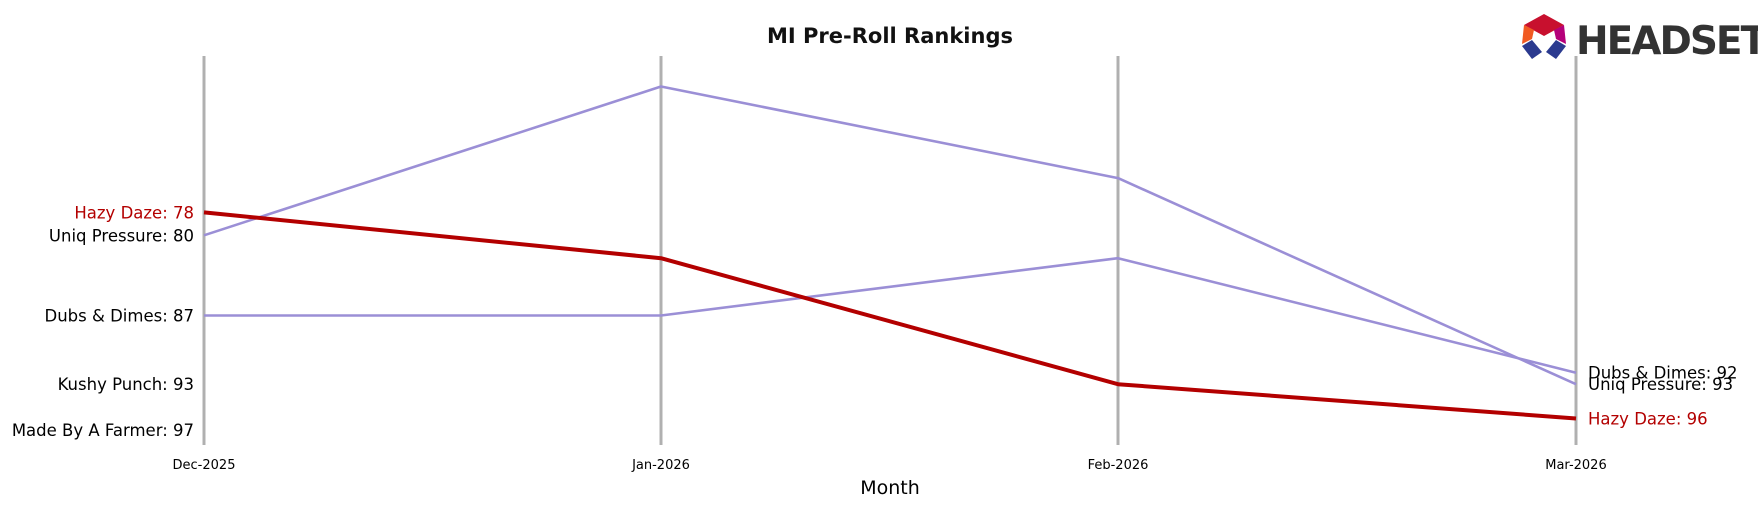 The width and height of the screenshot is (1758, 507). What do you see at coordinates (1575, 465) in the screenshot?
I see `x-tick-mar-2026: Mar-2026` at bounding box center [1575, 465].